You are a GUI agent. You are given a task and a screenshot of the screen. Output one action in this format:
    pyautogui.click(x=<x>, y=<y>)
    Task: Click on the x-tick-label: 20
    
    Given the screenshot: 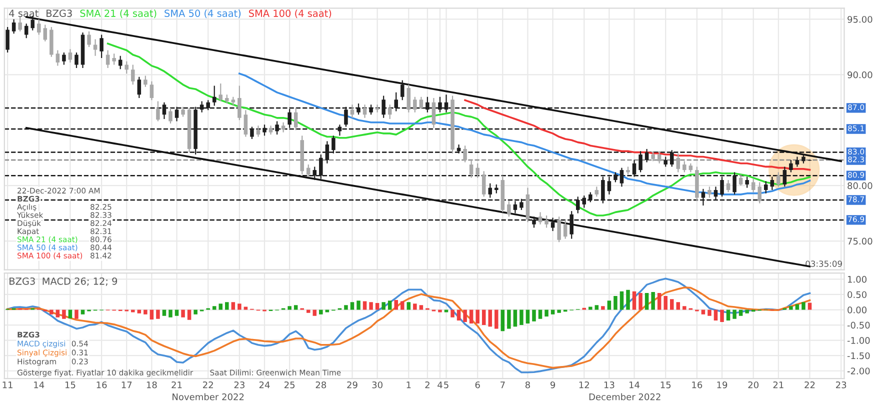 What is the action you would take?
    pyautogui.click(x=753, y=384)
    